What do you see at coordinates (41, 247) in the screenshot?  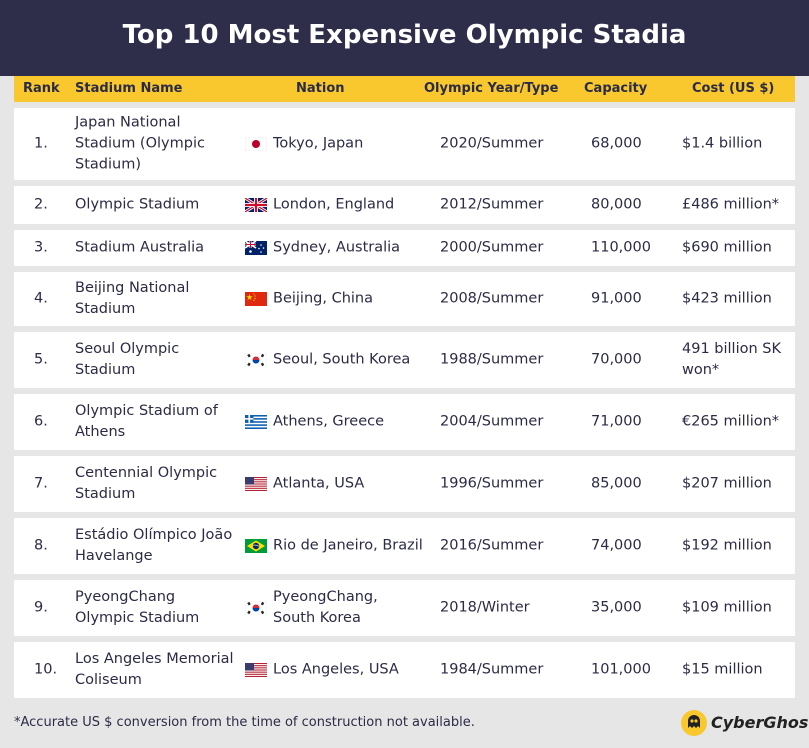 I see `rank-cell: 3.` at bounding box center [41, 247].